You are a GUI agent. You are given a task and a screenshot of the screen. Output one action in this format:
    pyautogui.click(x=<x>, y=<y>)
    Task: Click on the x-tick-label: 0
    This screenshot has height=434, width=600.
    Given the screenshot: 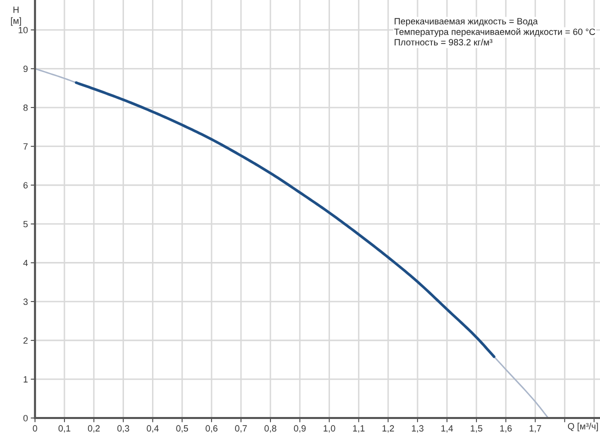 What is the action you would take?
    pyautogui.click(x=35, y=428)
    